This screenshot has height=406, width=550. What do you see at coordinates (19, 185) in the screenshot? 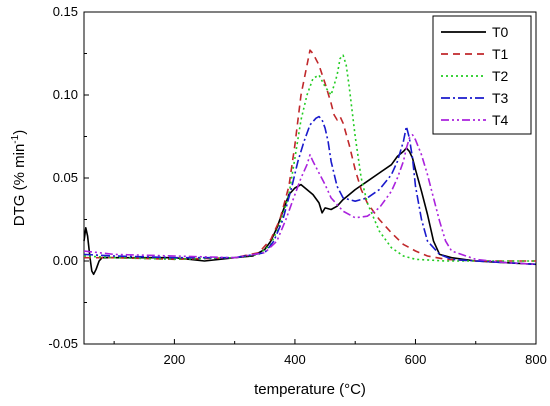
I see `y-axis-title-main: DTG (% min` at bounding box center [19, 185].